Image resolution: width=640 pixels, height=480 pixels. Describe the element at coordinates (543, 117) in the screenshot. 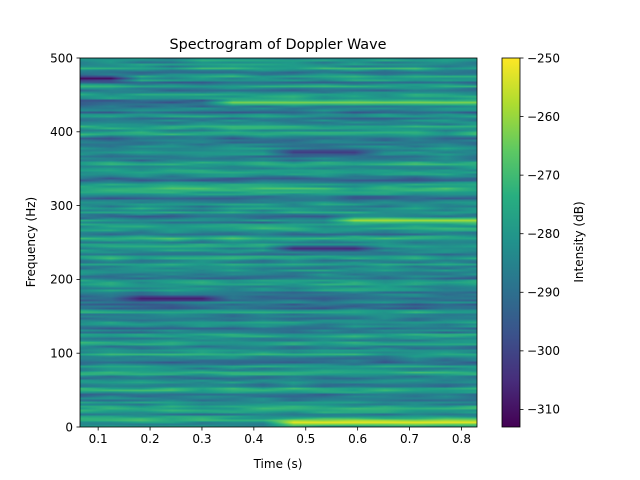

I see `colorbar-tick-label: −260` at that location.